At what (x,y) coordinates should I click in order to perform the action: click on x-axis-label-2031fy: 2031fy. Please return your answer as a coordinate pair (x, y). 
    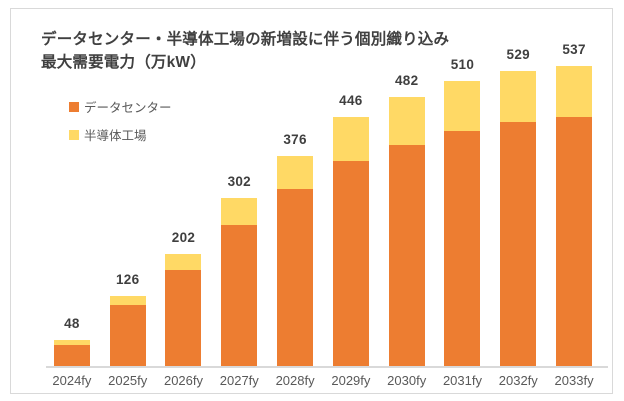
    Looking at the image, I should click on (462, 380).